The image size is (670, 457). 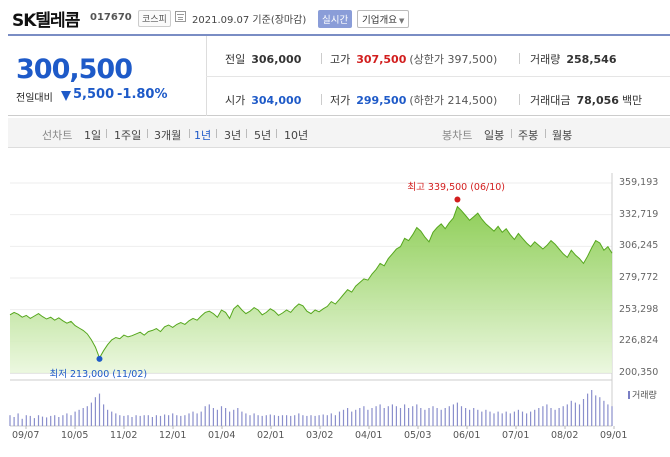 I want to click on realtime-button: 실시간, so click(x=335, y=19).